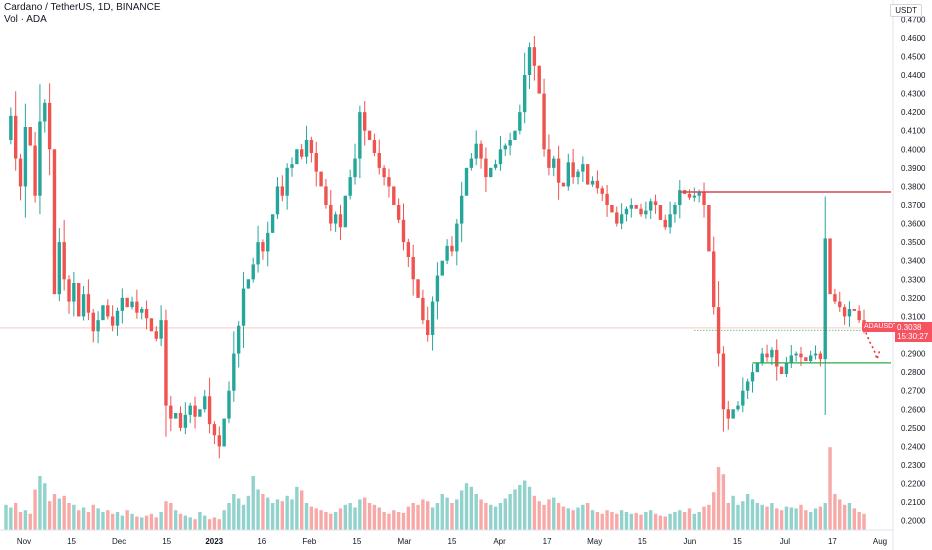 The height and width of the screenshot is (550, 932). What do you see at coordinates (547, 541) in the screenshot?
I see `time-tick-label: 17` at bounding box center [547, 541].